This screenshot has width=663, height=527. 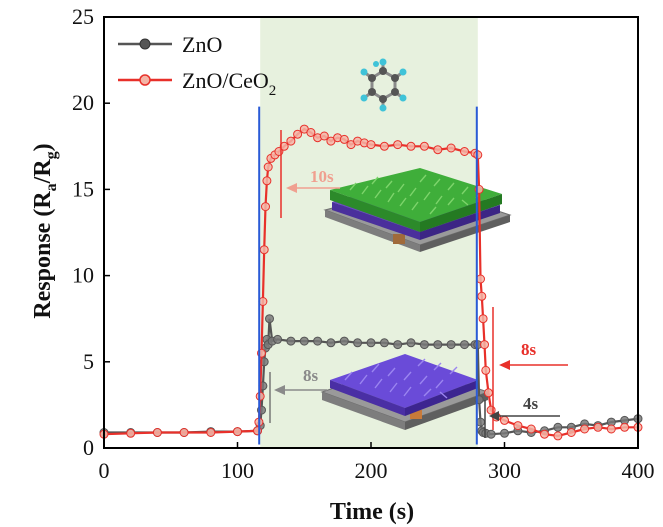 I want to click on annotation-8s-red: 8s, so click(x=530, y=368).